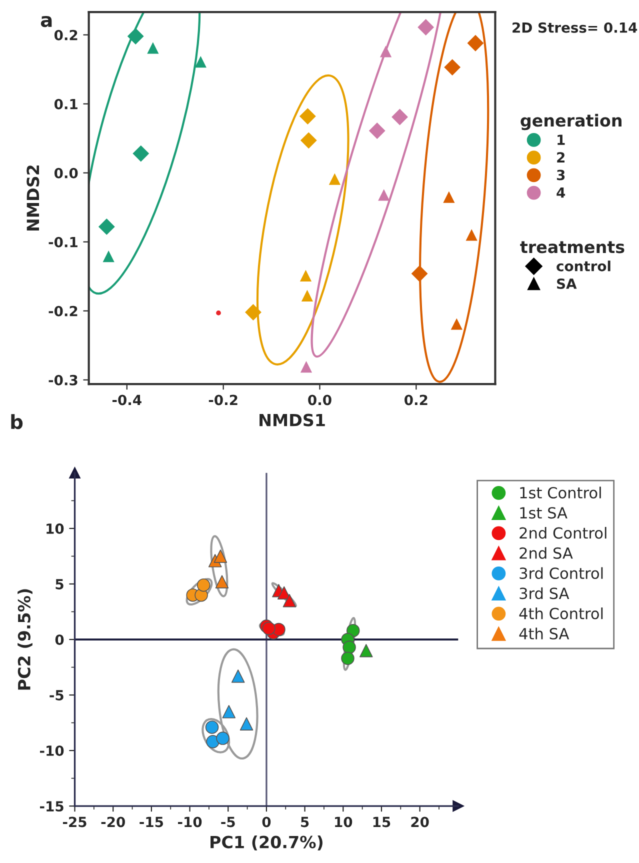 The height and width of the screenshot is (863, 639). Describe the element at coordinates (561, 573) in the screenshot. I see `legend-label: 3rd Control` at that location.